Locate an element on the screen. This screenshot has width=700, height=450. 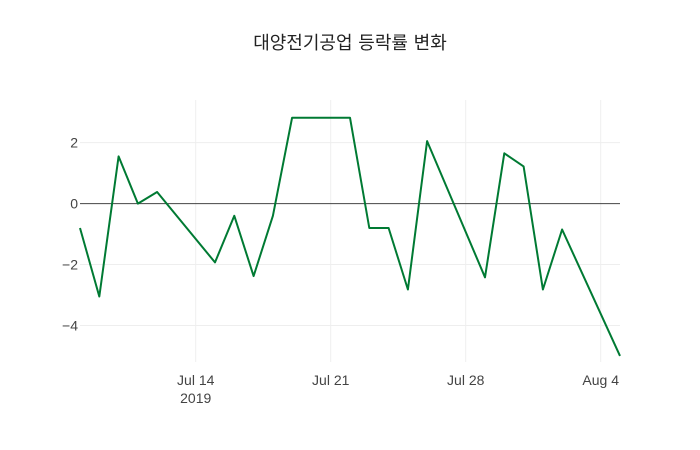
y-tick-label: 2 is located at coordinates (74, 143).